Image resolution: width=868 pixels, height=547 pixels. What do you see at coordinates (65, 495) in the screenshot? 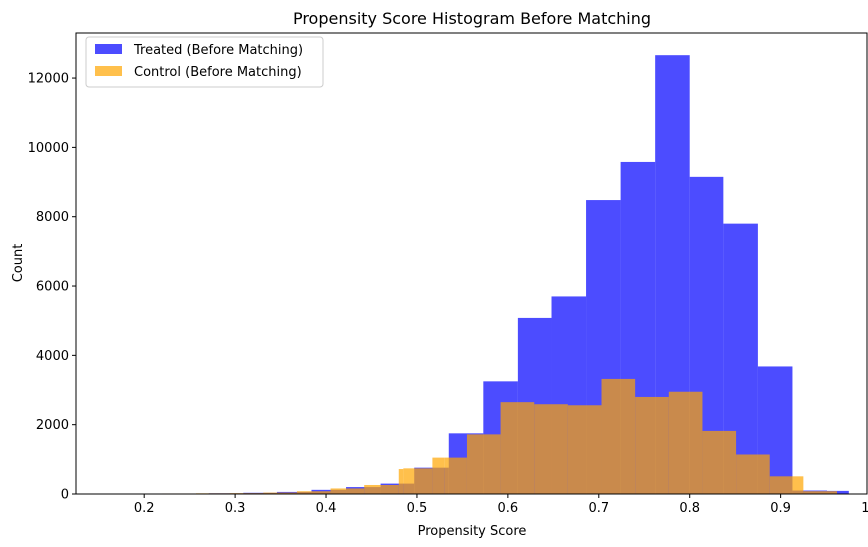
I see `y-tick-label: 0` at bounding box center [65, 495].